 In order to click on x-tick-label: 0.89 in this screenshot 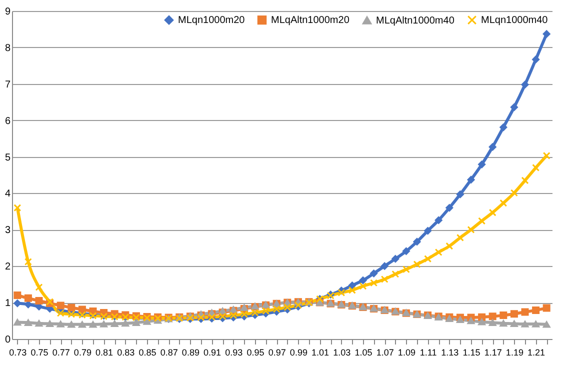, I will do `click(191, 353)`.